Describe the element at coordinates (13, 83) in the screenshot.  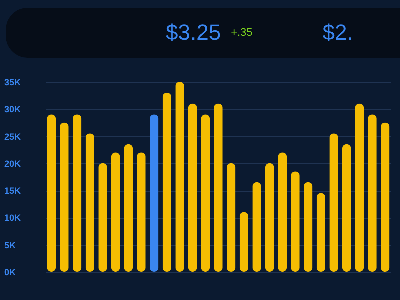
I see `y-tick-label: 35K` at that location.